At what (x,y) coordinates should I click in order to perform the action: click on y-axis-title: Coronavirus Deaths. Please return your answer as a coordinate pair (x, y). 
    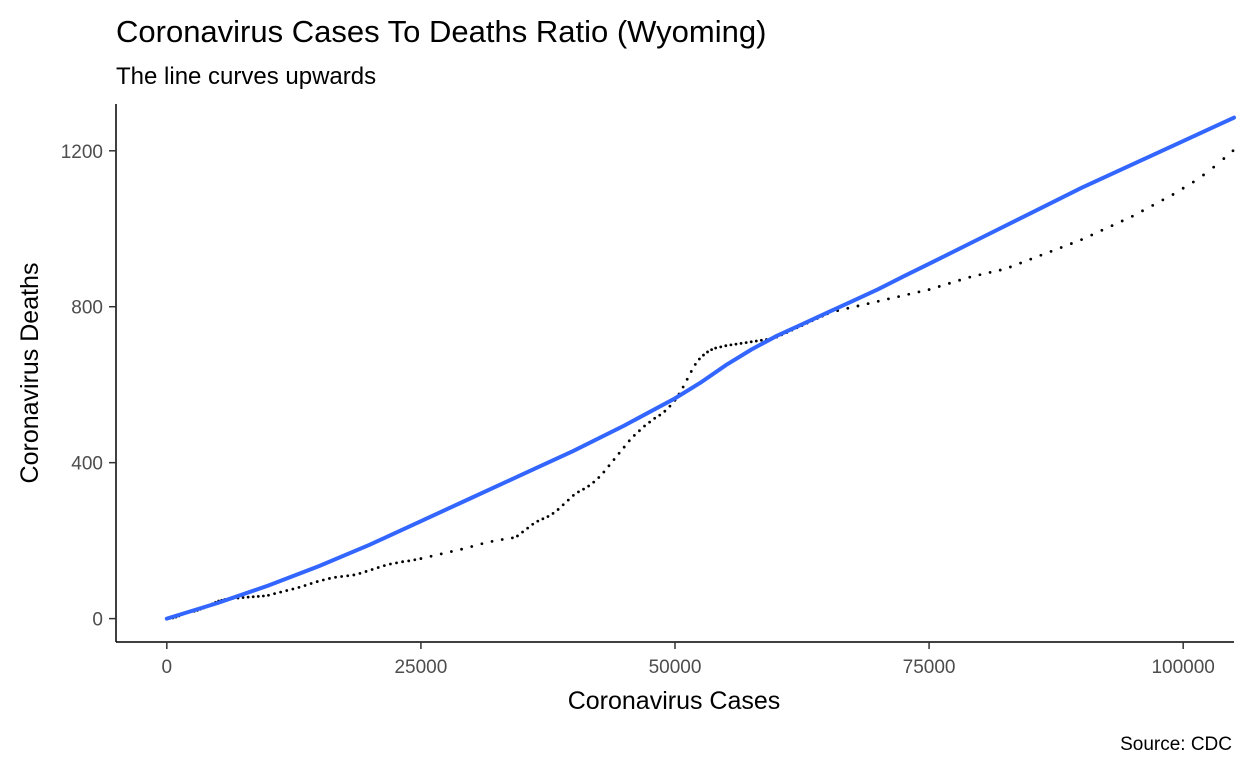
    Looking at the image, I should click on (30, 373).